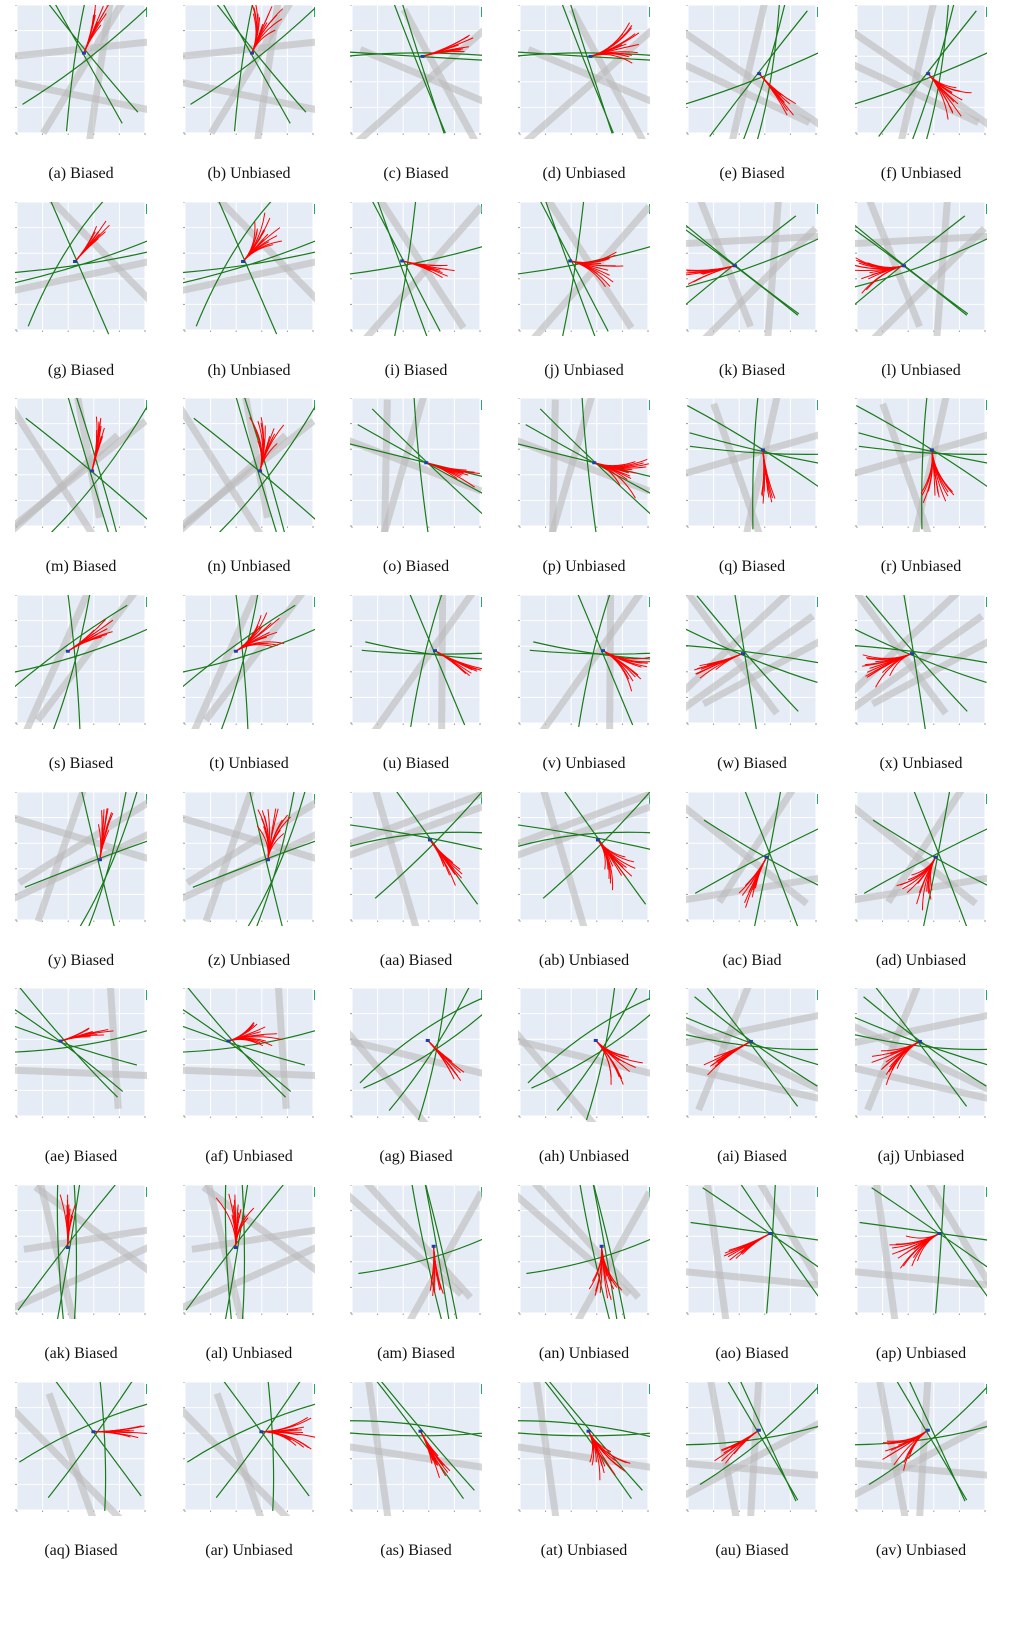 This screenshot has height=1627, width=1028. I want to click on caption: (a) Biased, so click(81, 173).